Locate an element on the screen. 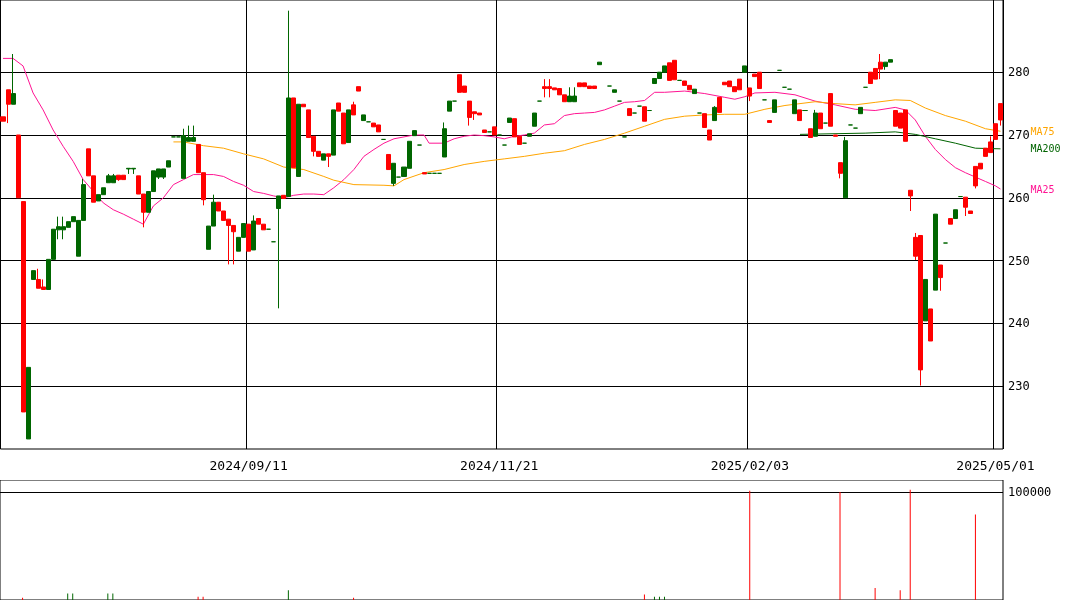 The width and height of the screenshot is (1065, 600). y-tick-label: 100000 is located at coordinates (1030, 491).